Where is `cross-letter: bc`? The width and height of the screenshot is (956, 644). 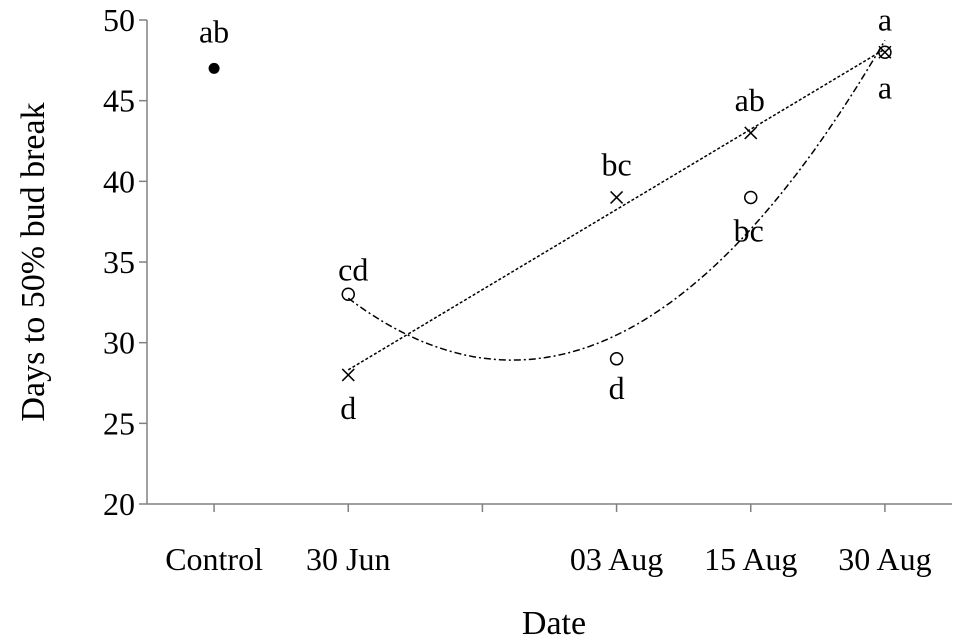
cross-letter: bc is located at coordinates (616, 164).